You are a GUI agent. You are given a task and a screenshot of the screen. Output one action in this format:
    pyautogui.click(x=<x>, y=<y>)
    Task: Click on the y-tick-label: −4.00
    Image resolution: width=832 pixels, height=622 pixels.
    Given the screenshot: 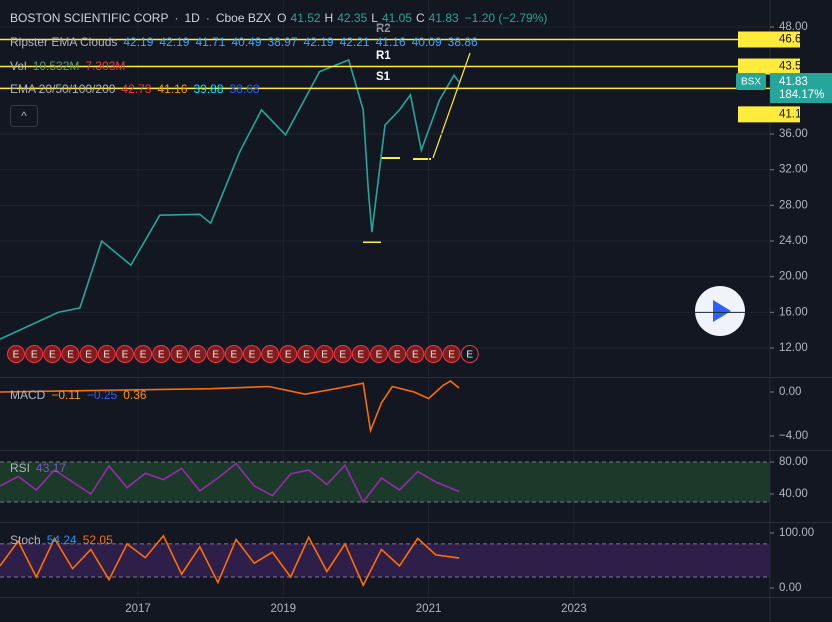 What is the action you would take?
    pyautogui.click(x=793, y=436)
    